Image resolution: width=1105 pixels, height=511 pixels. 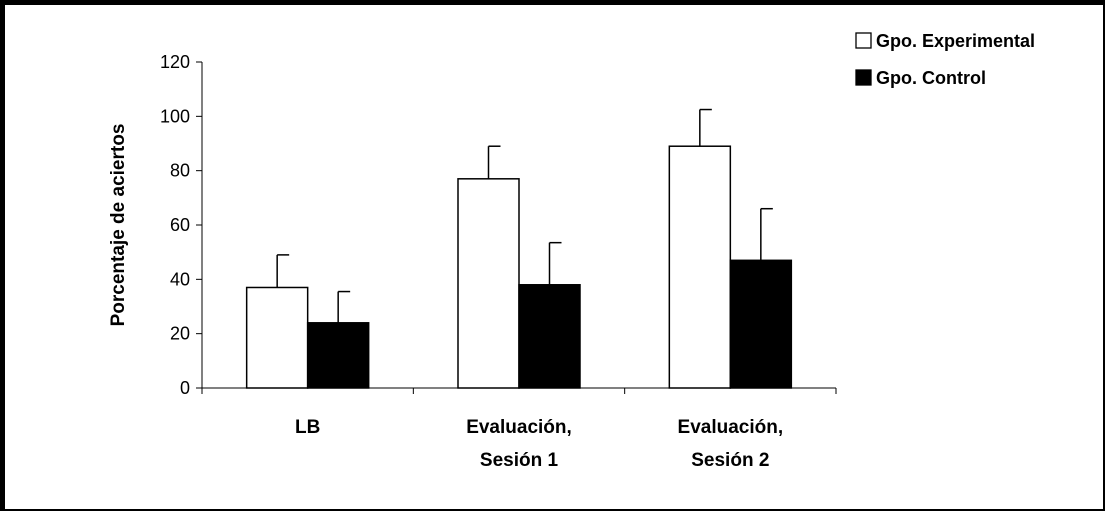 I want to click on y-tick-label: 120, so click(x=175, y=62).